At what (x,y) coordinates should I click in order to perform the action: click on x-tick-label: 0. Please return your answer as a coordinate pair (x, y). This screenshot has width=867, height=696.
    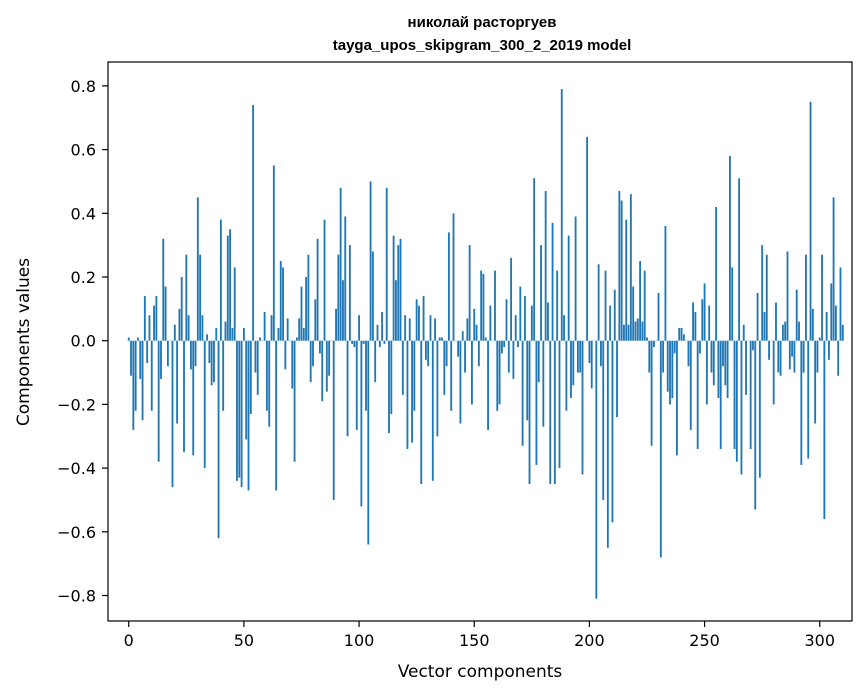
    Looking at the image, I should click on (129, 640).